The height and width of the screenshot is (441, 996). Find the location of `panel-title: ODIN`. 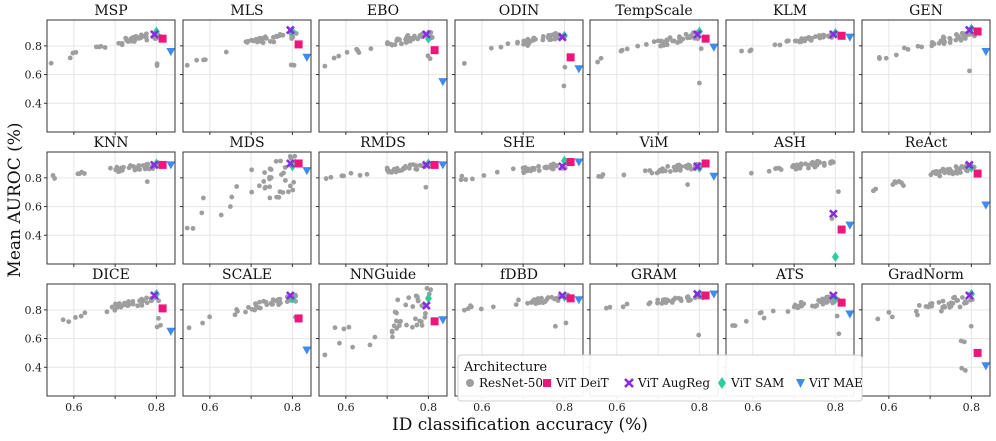

panel-title: ODIN is located at coordinates (519, 11).